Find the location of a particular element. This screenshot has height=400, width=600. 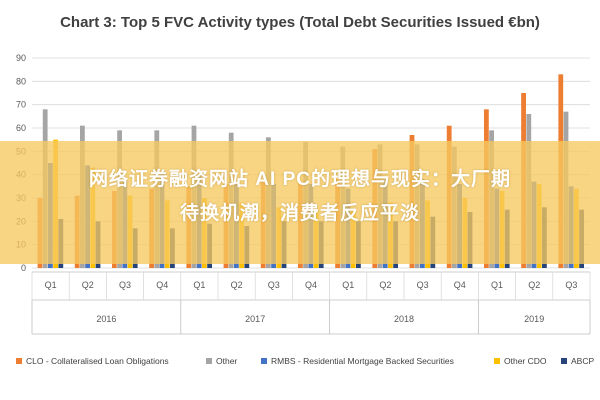

y-tick-label: 90 is located at coordinates (21, 58).